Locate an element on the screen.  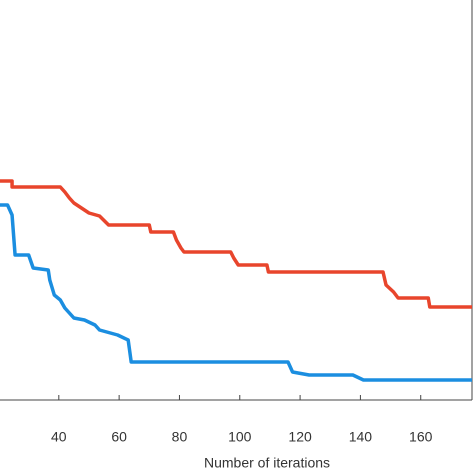
x-tick-label: 80 is located at coordinates (180, 437).